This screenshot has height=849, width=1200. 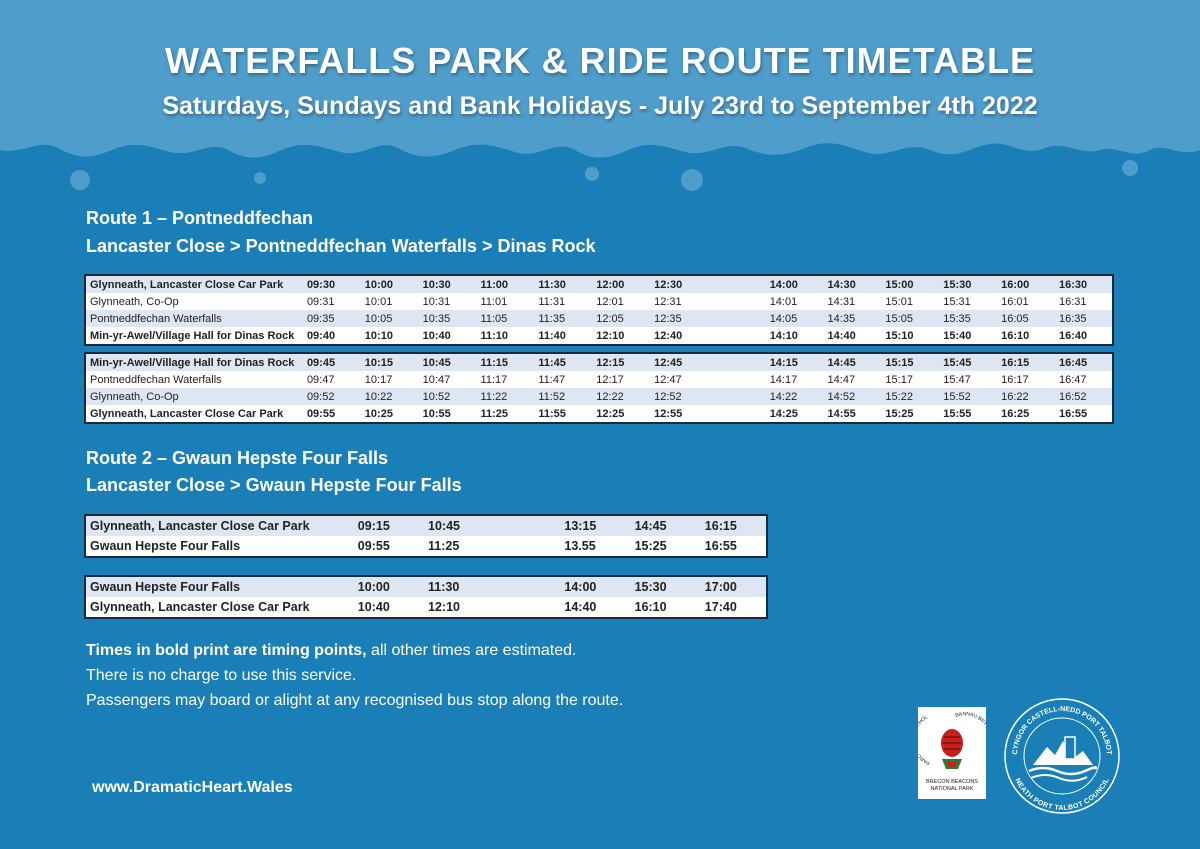 I want to click on time-cell: 10:31, so click(x=436, y=301).